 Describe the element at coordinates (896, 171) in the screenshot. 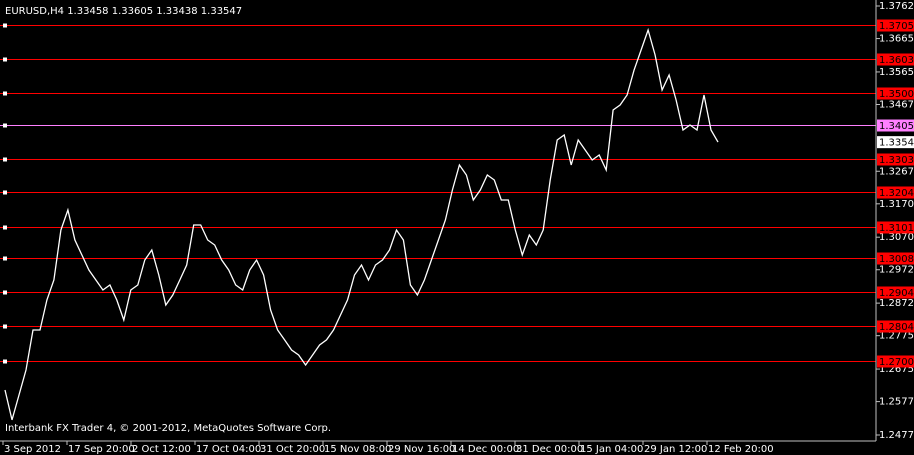

I see `y-tick-label: 1.32675` at that location.